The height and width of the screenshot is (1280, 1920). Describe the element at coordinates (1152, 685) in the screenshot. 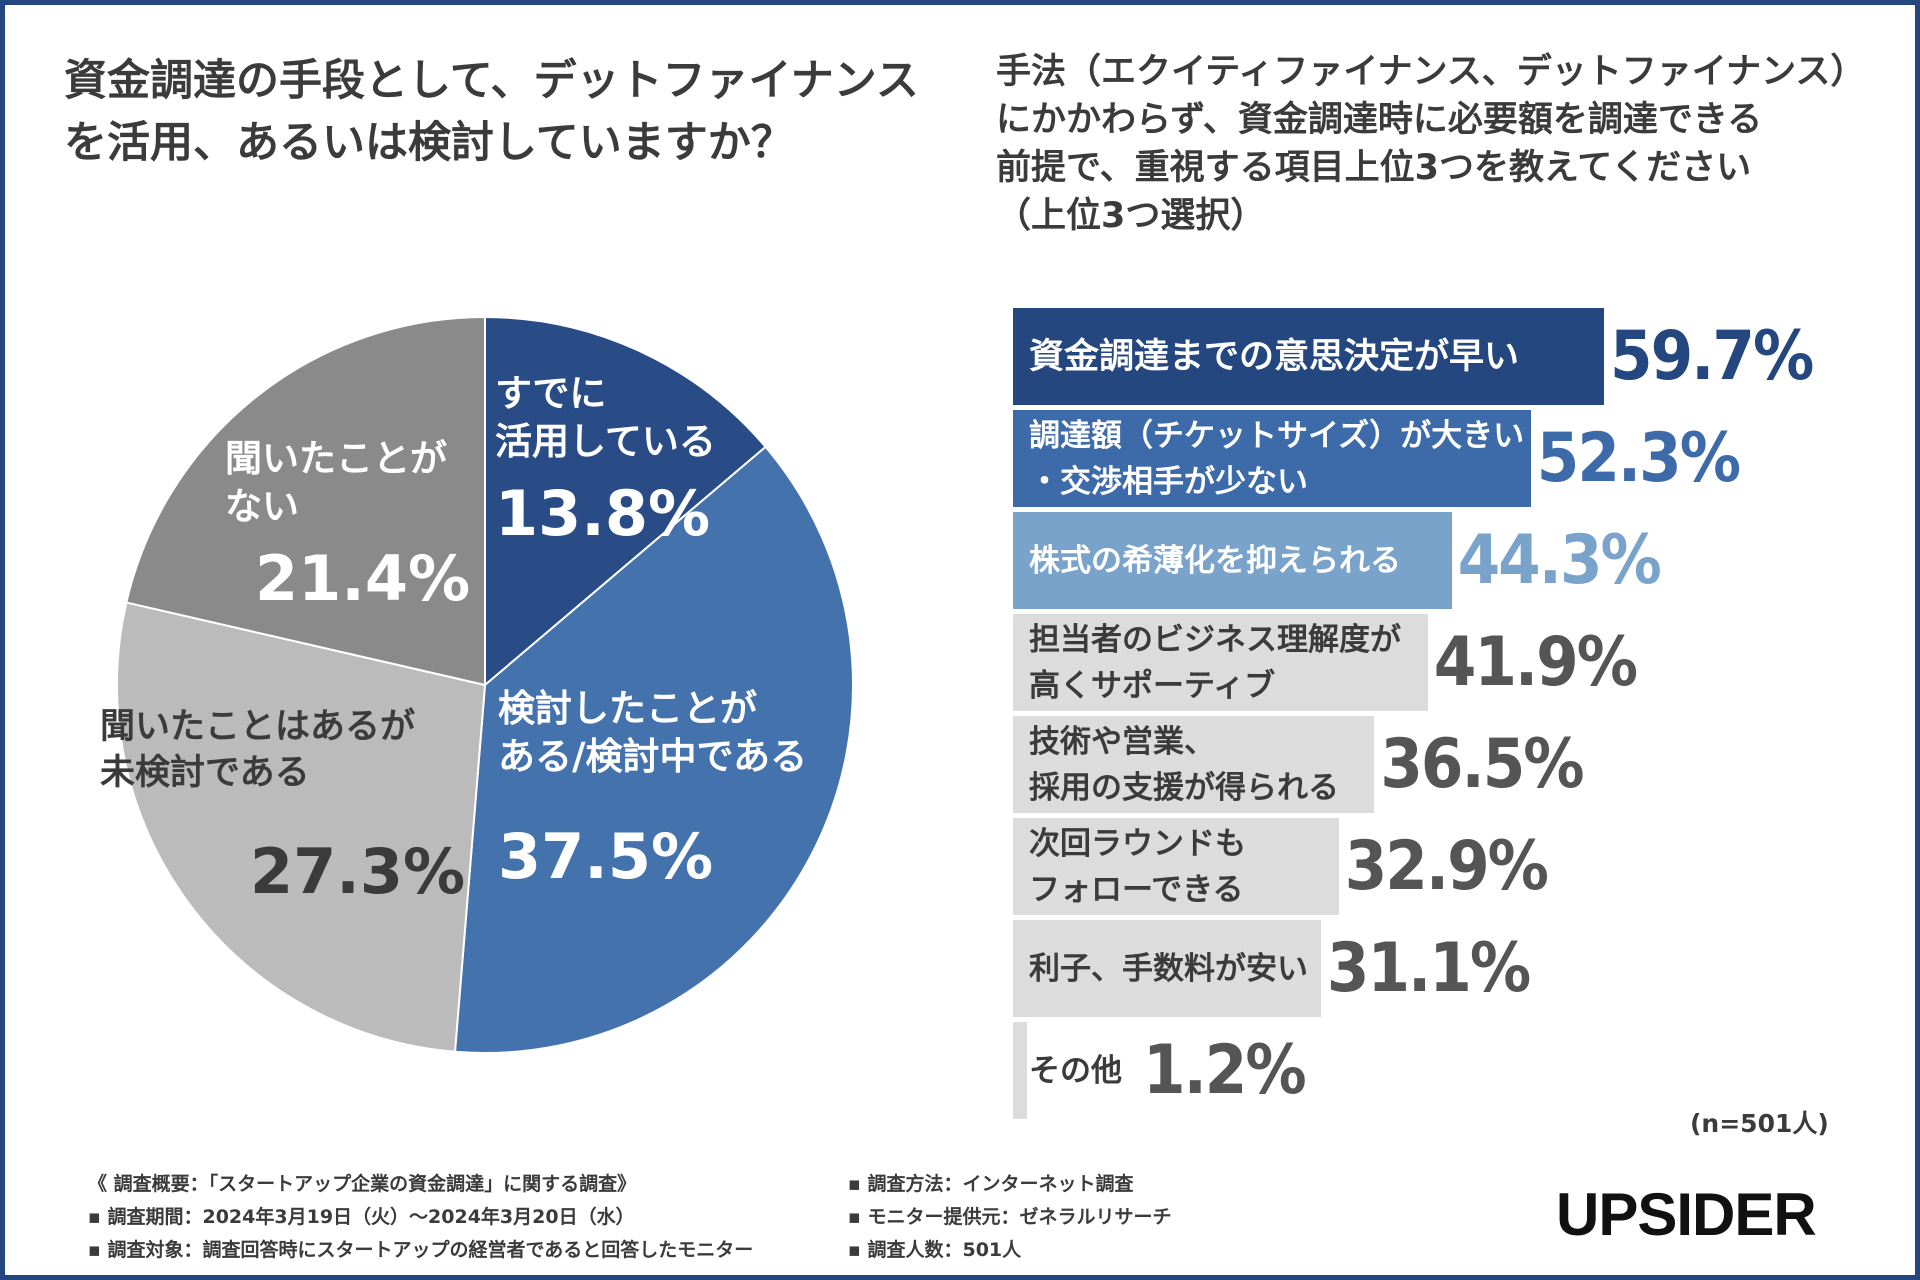

I see `bar-label-text: 高くサポーティブ` at that location.